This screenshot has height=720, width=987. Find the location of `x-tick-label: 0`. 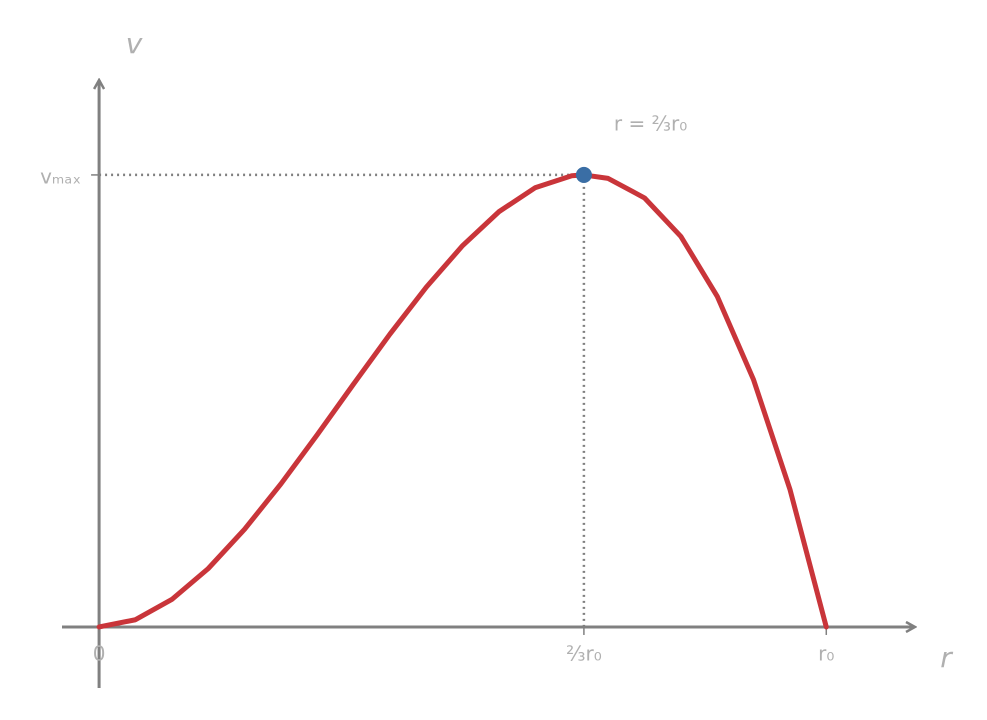

x-tick-label: 0 is located at coordinates (99, 653).